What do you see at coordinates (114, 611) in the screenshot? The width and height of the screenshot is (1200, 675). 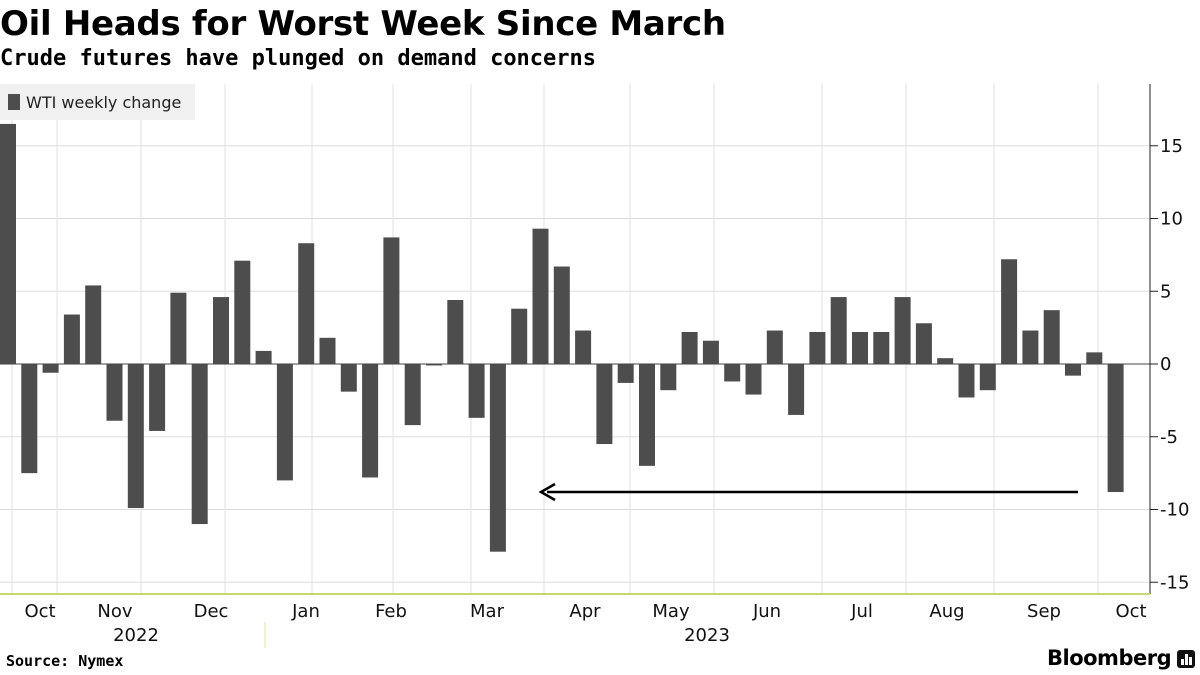 I see `x-month-label: Nov` at bounding box center [114, 611].